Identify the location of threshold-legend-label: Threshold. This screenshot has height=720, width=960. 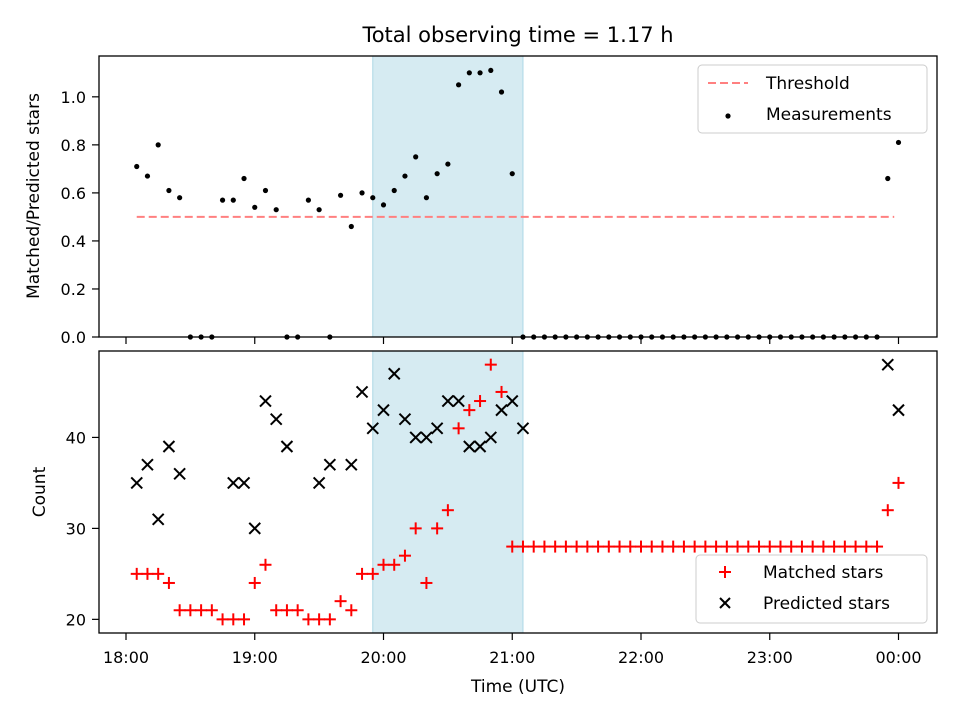
(807, 84).